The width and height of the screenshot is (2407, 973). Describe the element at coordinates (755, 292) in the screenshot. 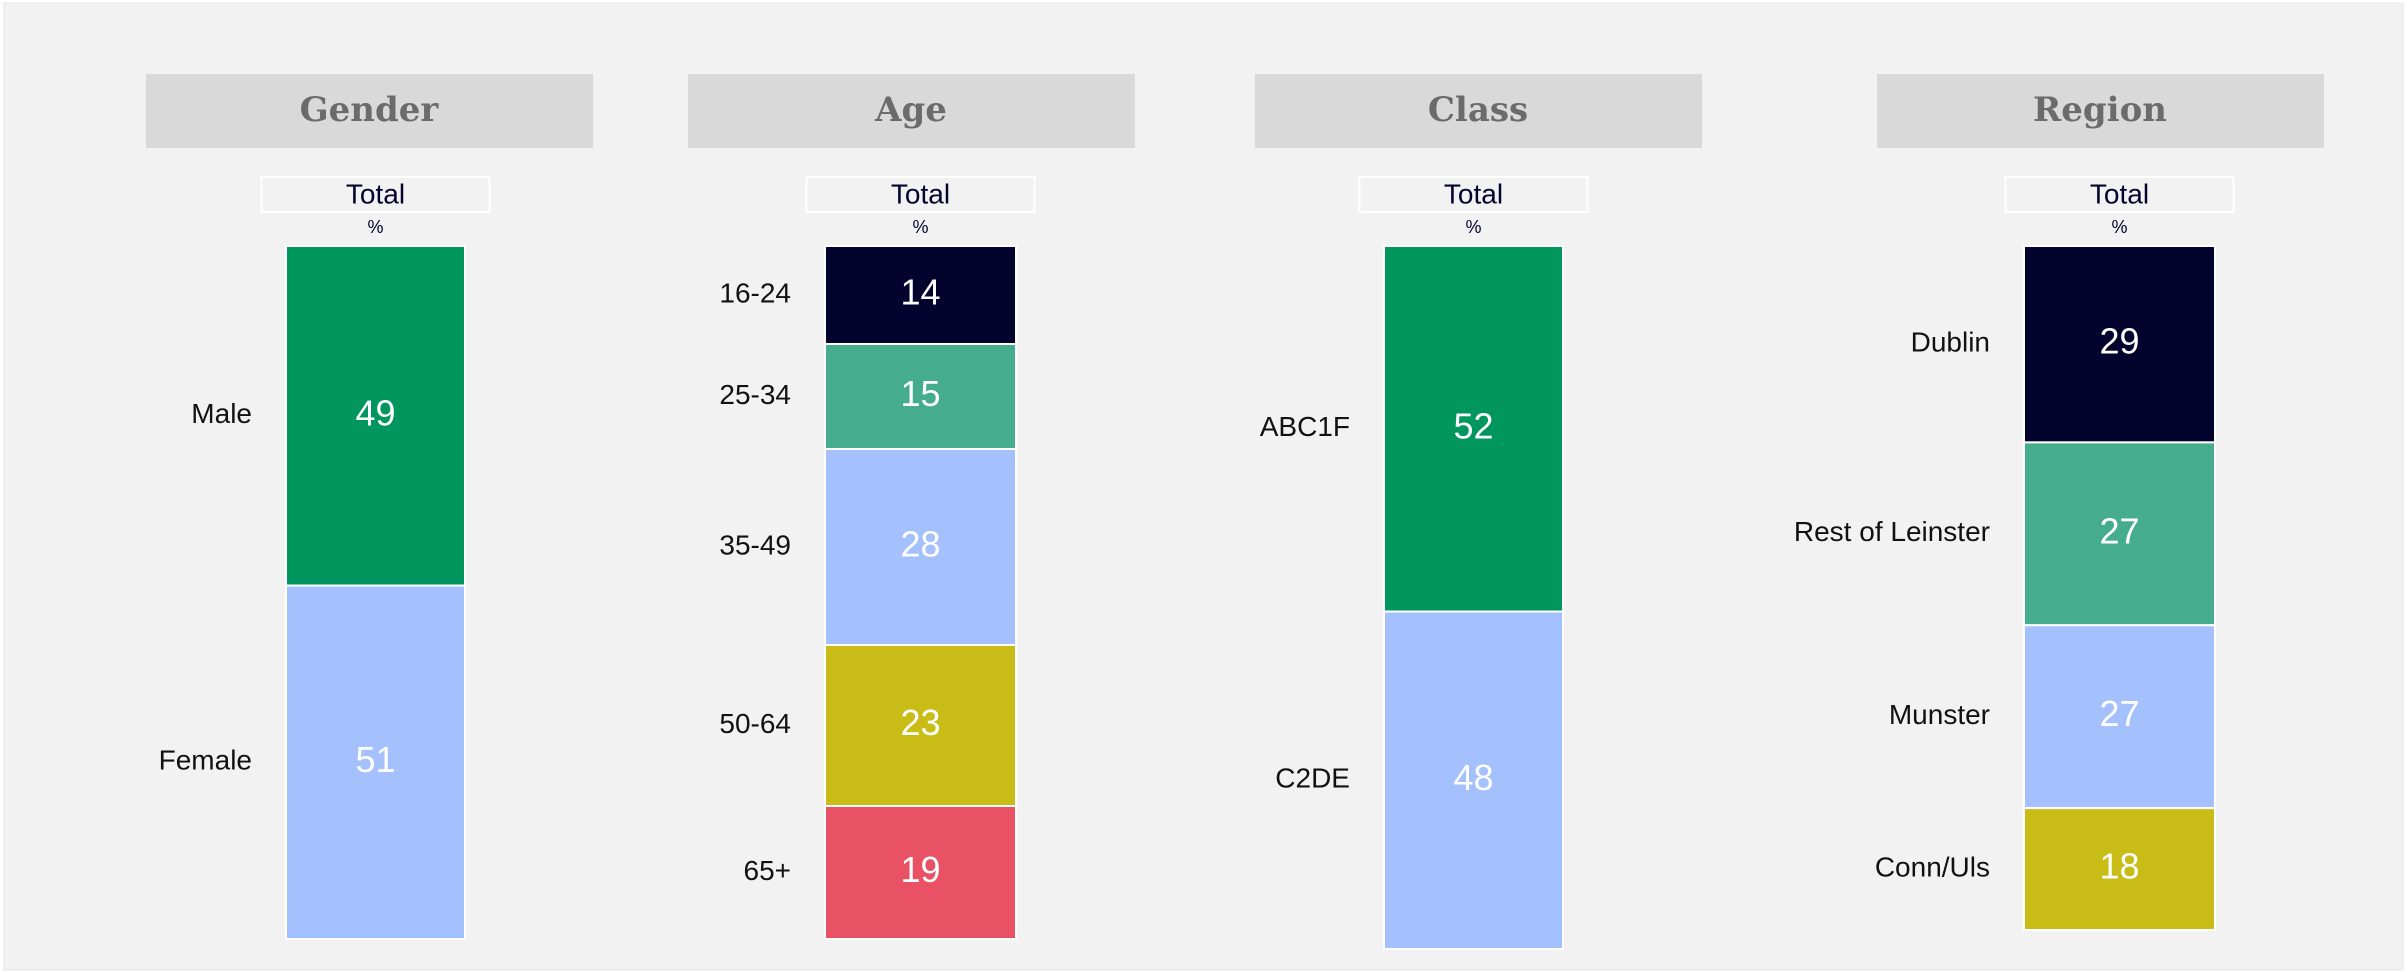

I see `segment-label: 16-24` at that location.